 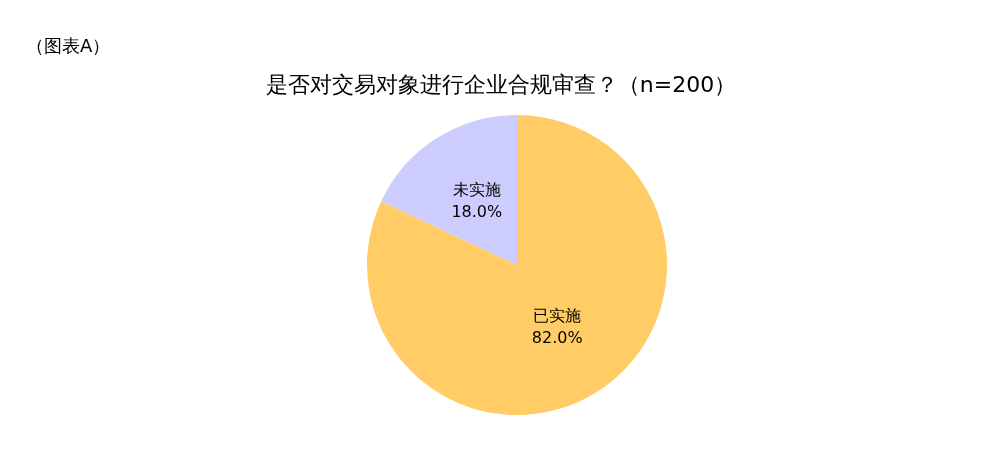 What do you see at coordinates (477, 211) in the screenshot?
I see `data-label: 18.0%` at bounding box center [477, 211].